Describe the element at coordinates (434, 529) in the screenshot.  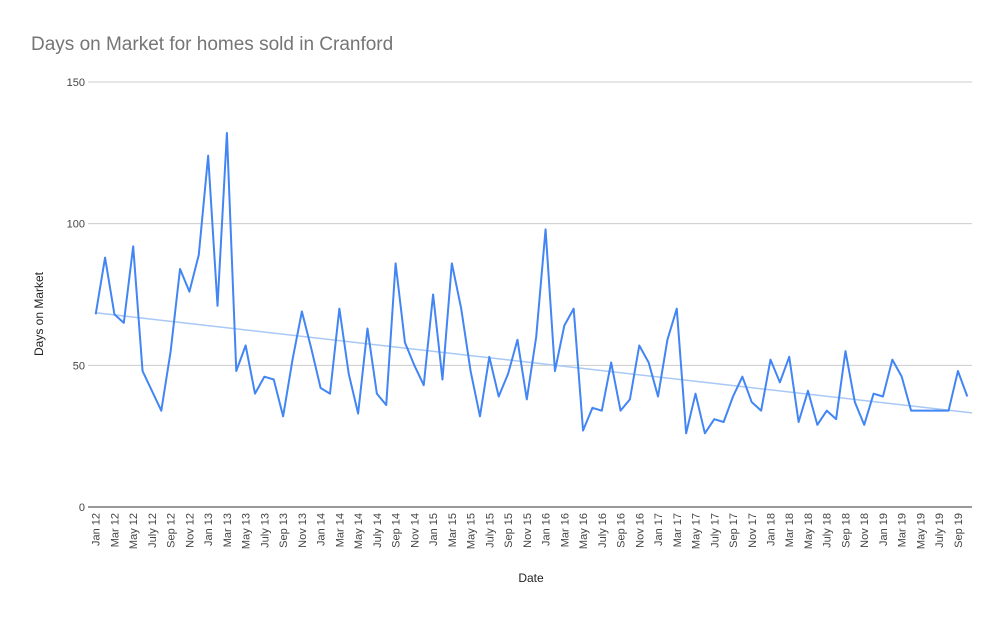
I see `x-tick-label: Jan 15` at that location.